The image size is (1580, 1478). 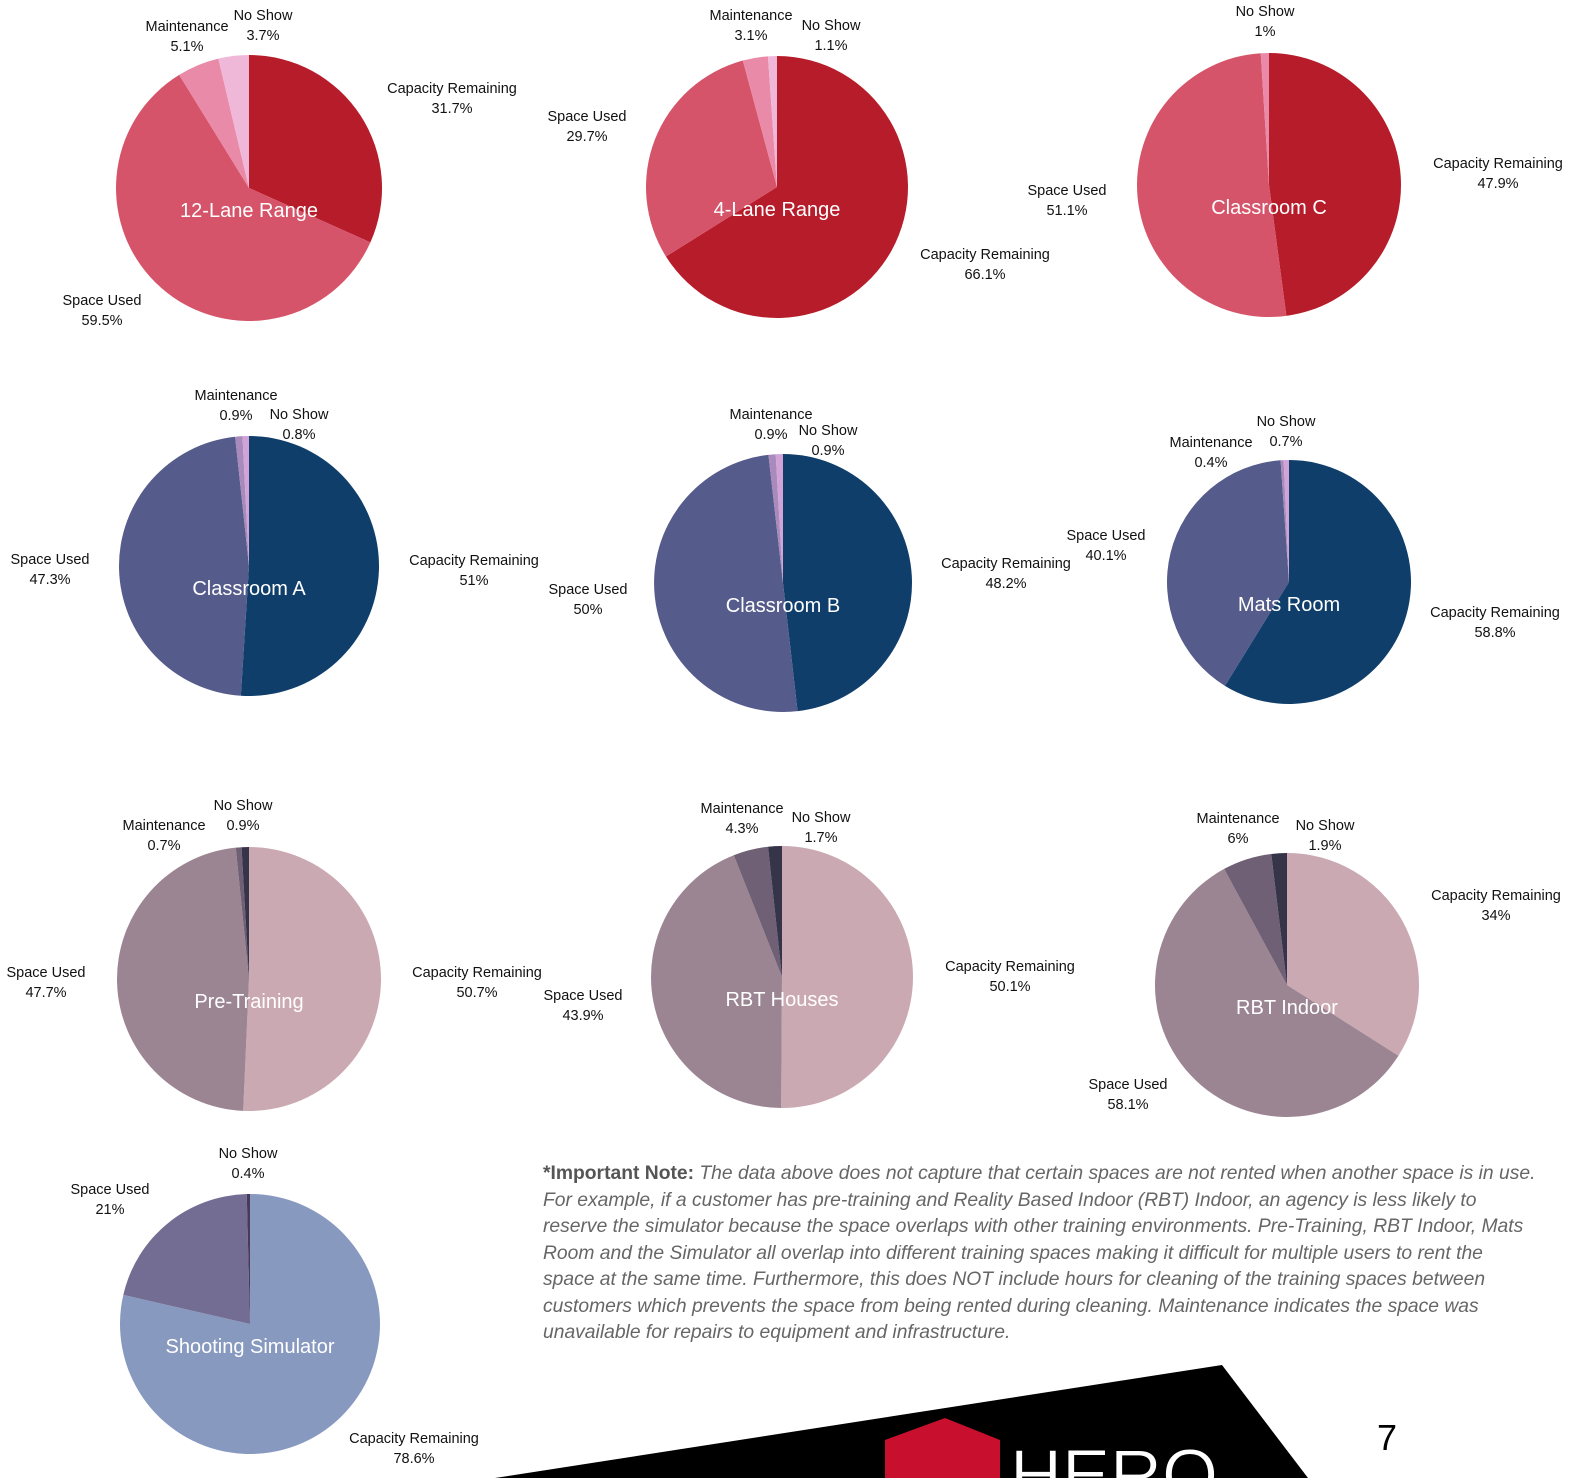 I want to click on slice-value: 47.3%, so click(x=49, y=580).